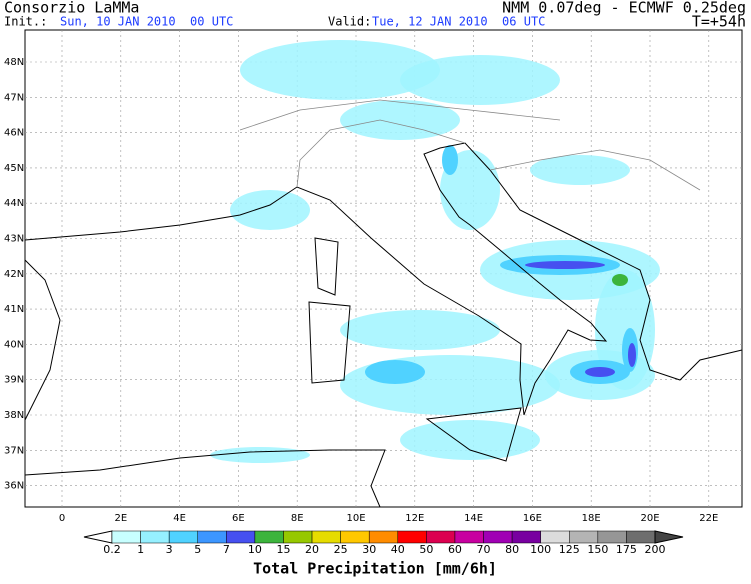 The width and height of the screenshot is (751, 584). Describe the element at coordinates (355, 518) in the screenshot. I see `lon-label: 10E` at that location.